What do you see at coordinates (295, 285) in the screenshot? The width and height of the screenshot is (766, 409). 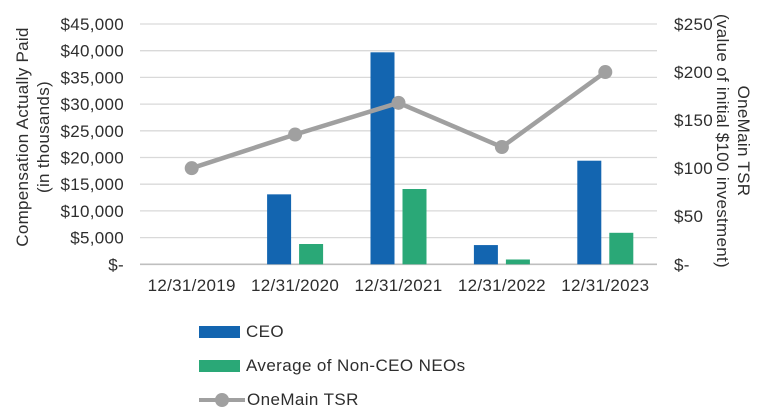 I see `x-axis-label: 12/31/2020` at bounding box center [295, 285].